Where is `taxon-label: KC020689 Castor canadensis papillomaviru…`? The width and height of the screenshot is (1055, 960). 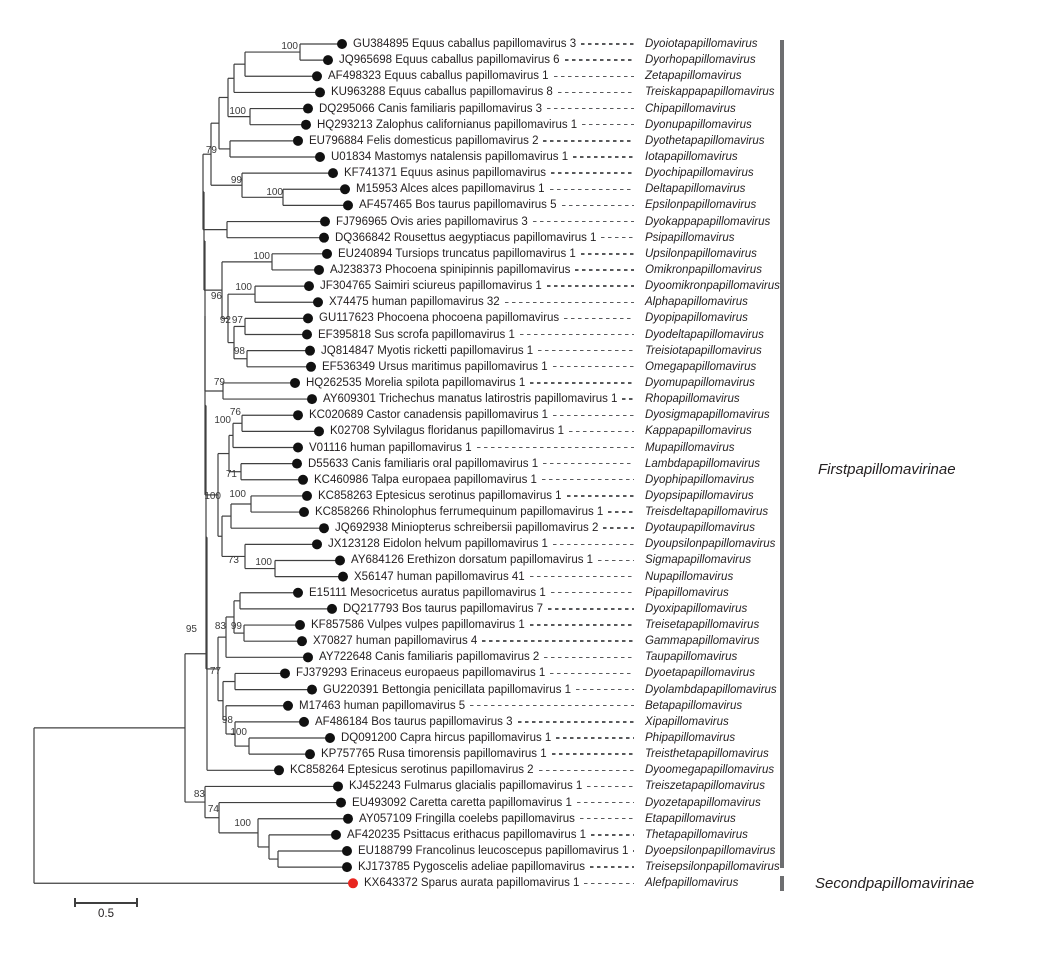 taxon-label: KC020689 Castor canadensis papillomaviru… is located at coordinates (429, 415).